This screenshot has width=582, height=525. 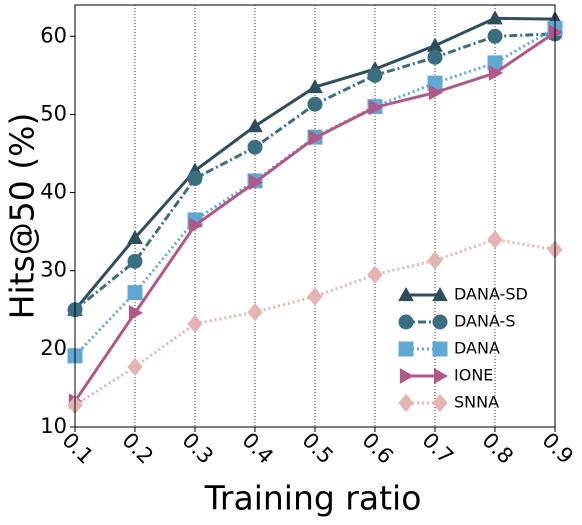 I want to click on y-tick-label: 30, so click(x=53, y=270).